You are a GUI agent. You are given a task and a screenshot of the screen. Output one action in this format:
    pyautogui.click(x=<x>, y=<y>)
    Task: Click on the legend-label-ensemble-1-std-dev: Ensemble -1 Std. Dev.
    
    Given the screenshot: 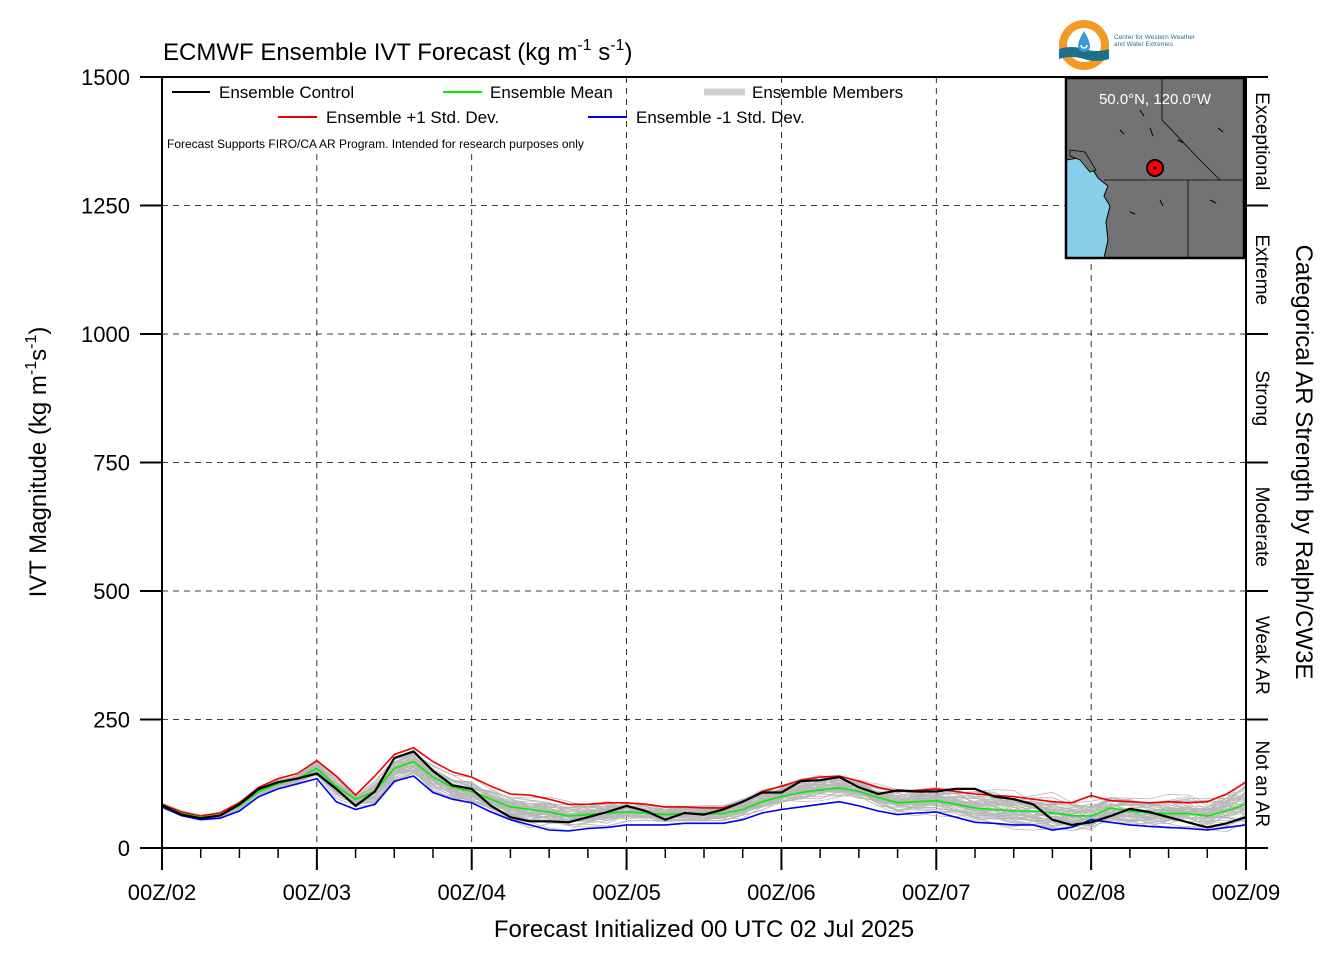 What is the action you would take?
    pyautogui.click(x=720, y=117)
    